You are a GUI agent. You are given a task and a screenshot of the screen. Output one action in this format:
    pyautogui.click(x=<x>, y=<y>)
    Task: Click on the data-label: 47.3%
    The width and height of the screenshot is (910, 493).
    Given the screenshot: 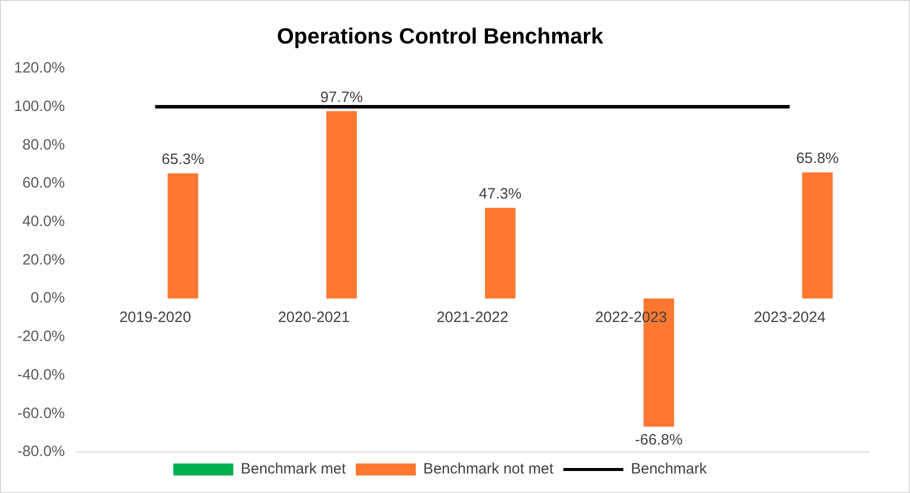 What is the action you would take?
    pyautogui.click(x=500, y=193)
    